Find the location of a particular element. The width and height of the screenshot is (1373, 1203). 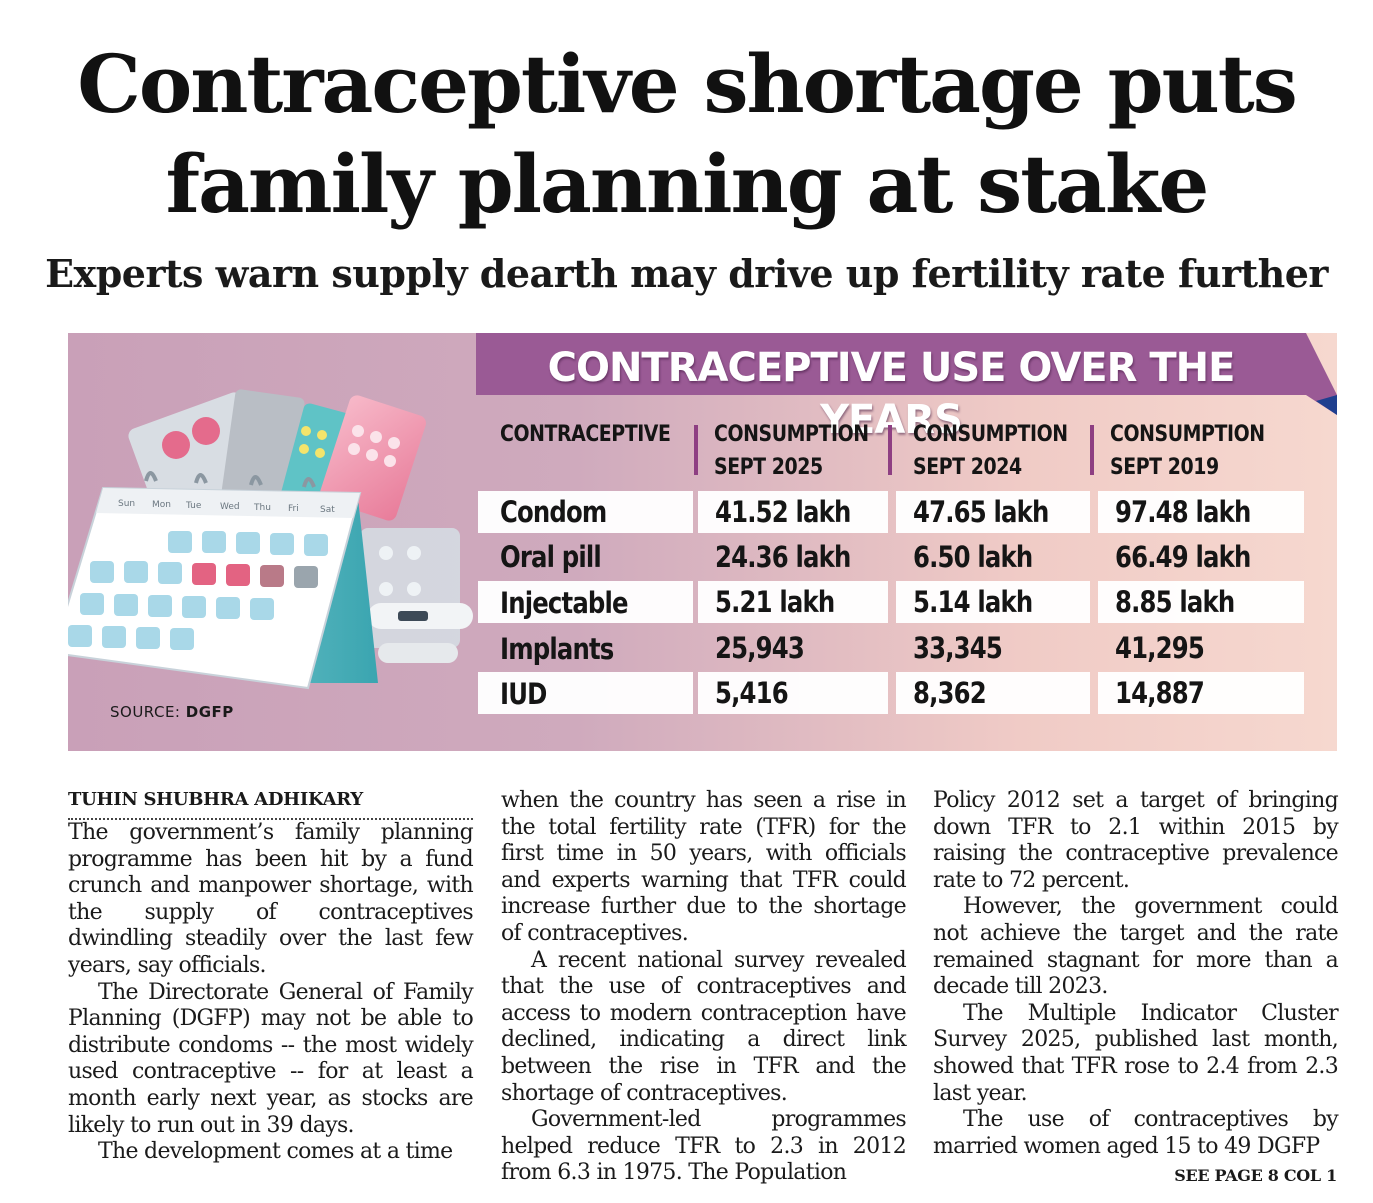

byline: TUHIN SHUBHRA ADHIKARY is located at coordinates (270, 804).